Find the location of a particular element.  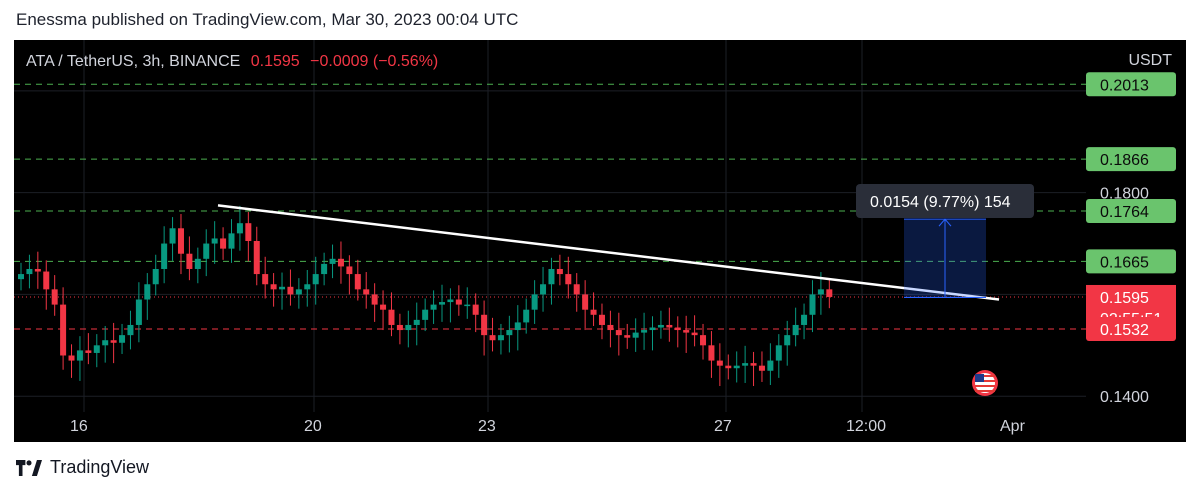

trend-line is located at coordinates (608, 252).